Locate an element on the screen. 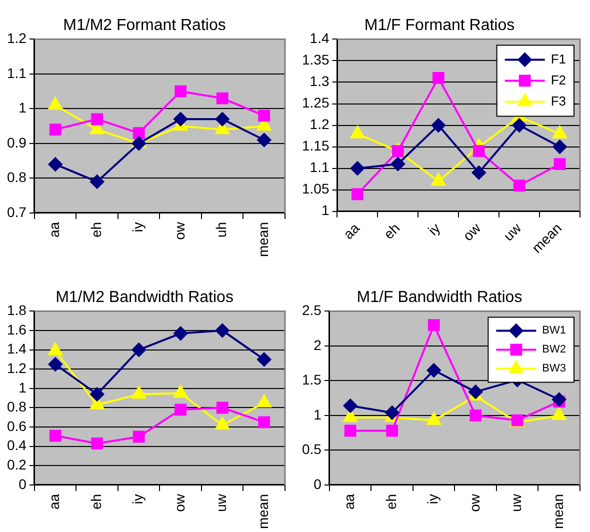 This screenshot has width=590, height=532. y-tick-label: 1.05 is located at coordinates (316, 188).